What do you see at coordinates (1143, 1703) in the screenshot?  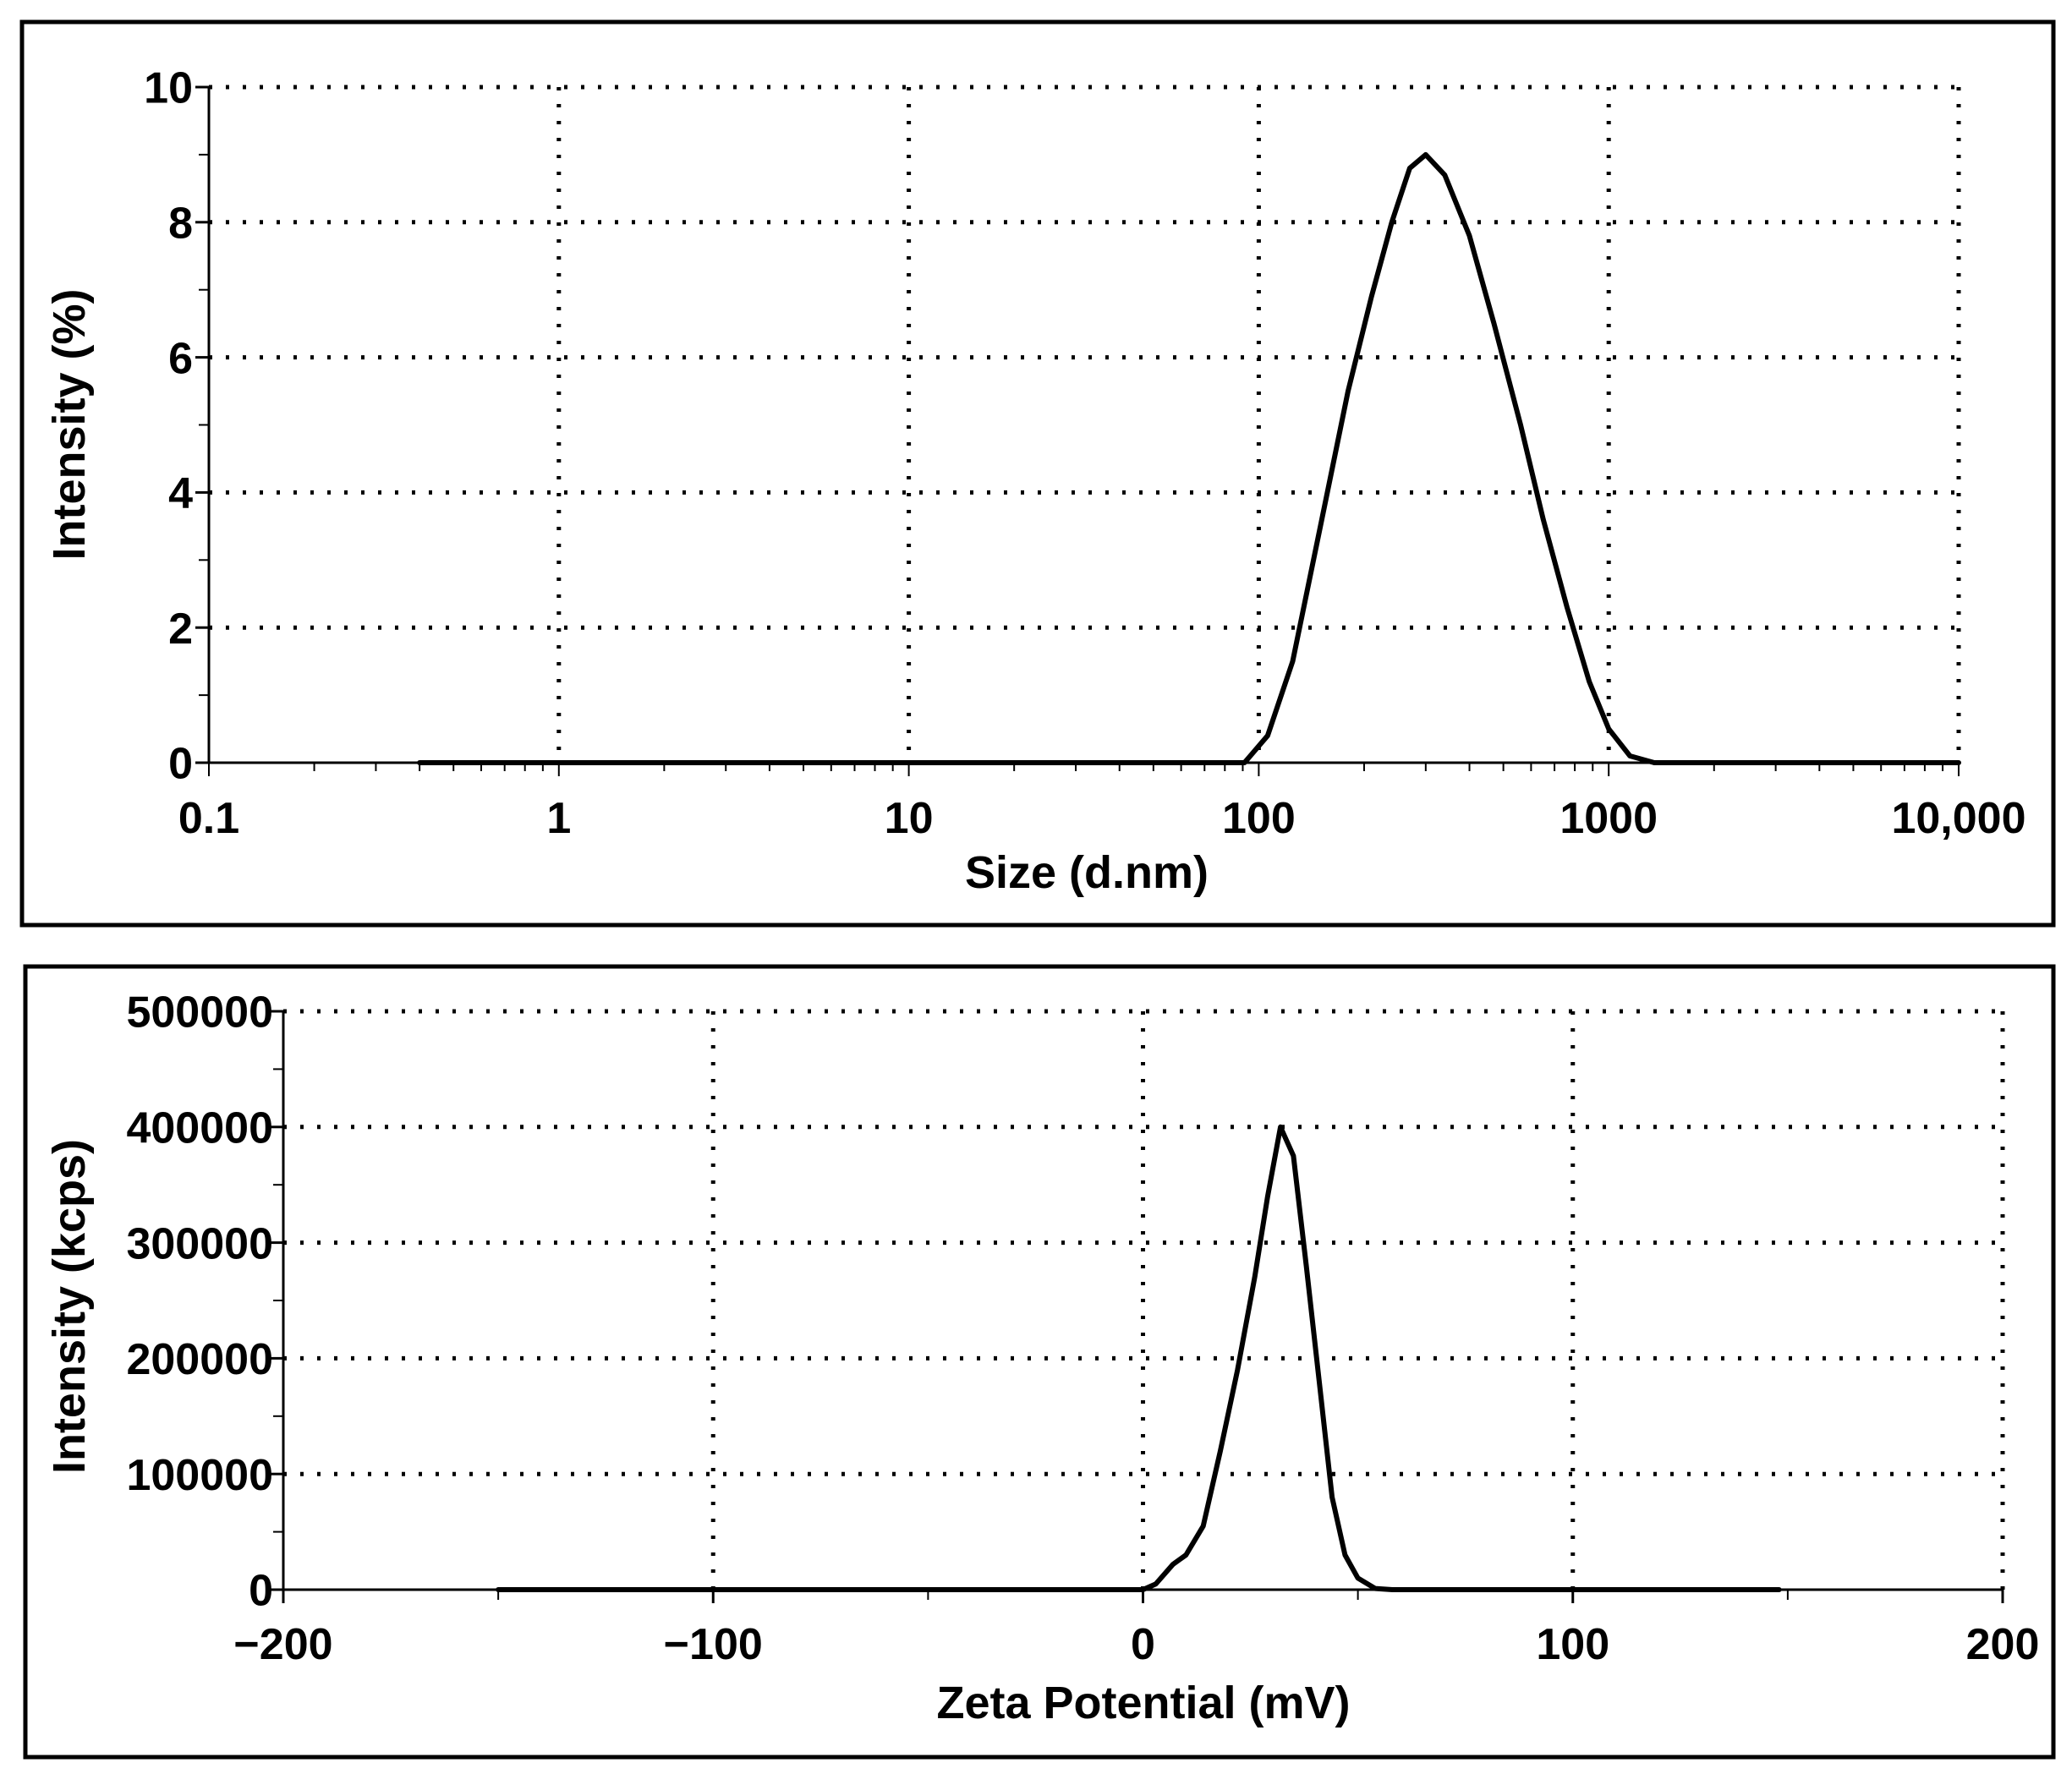 I see `zeta-x-axis-title: Zeta Potential (mV)` at bounding box center [1143, 1703].